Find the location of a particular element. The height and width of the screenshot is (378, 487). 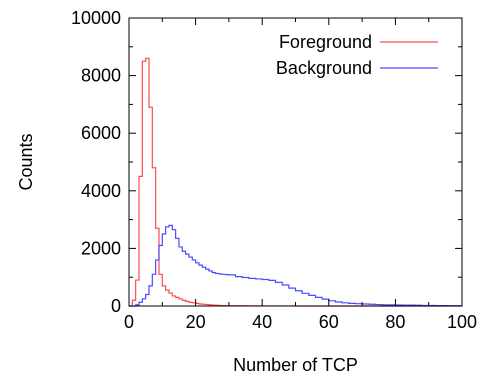

x-tick-label: 0 is located at coordinates (129, 322).